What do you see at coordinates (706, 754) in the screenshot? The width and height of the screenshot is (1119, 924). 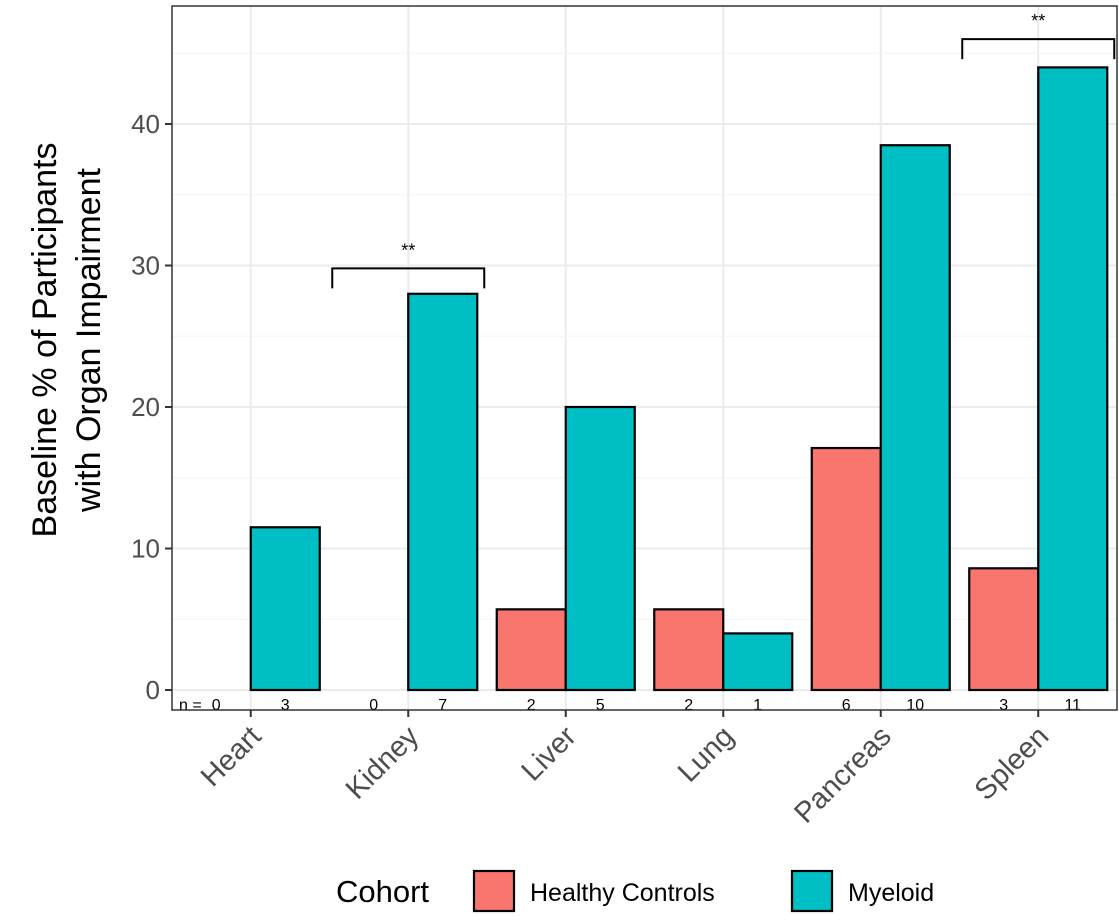 I see `x-tick-label-lung: Lung` at bounding box center [706, 754].